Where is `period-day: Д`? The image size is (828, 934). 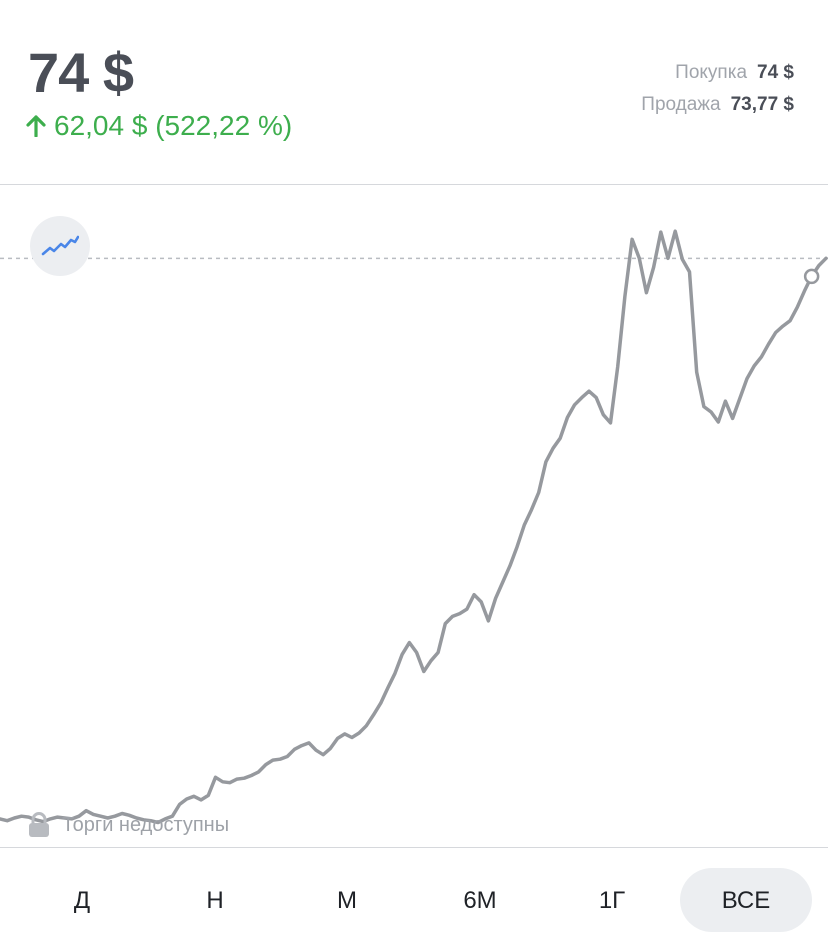
period-day: Д is located at coordinates (82, 900).